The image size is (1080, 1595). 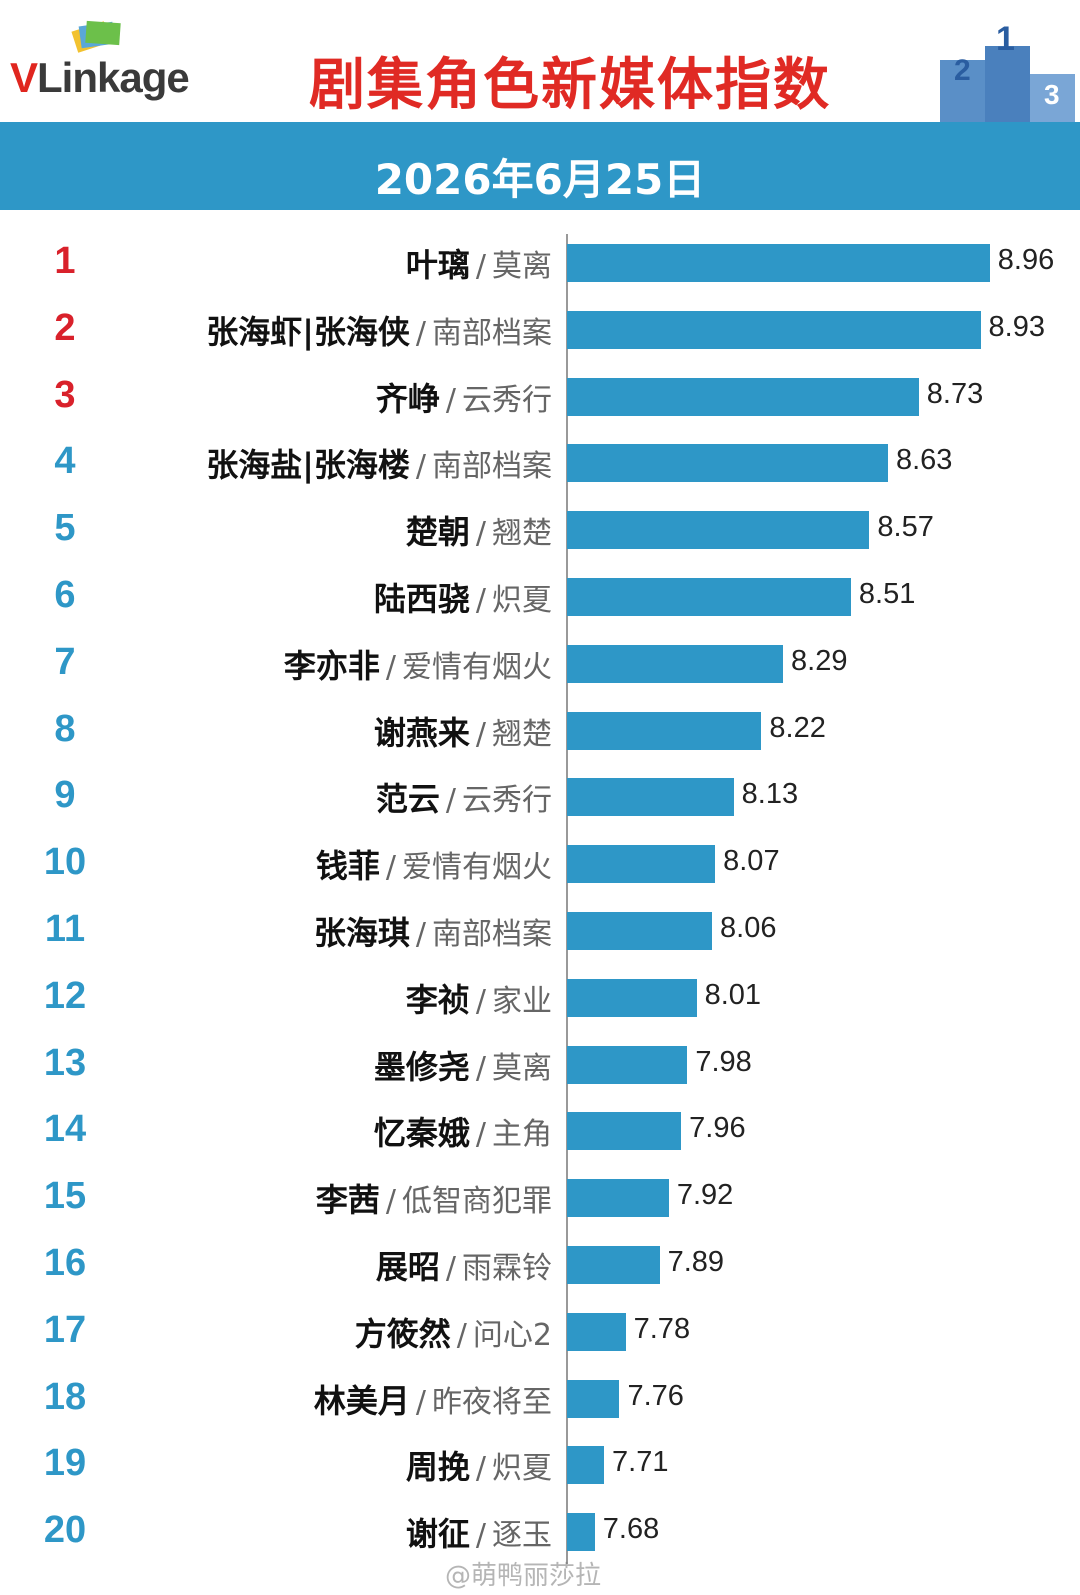 What do you see at coordinates (463, 1065) in the screenshot?
I see `row-label: 墨修尧 / 莫离` at bounding box center [463, 1065].